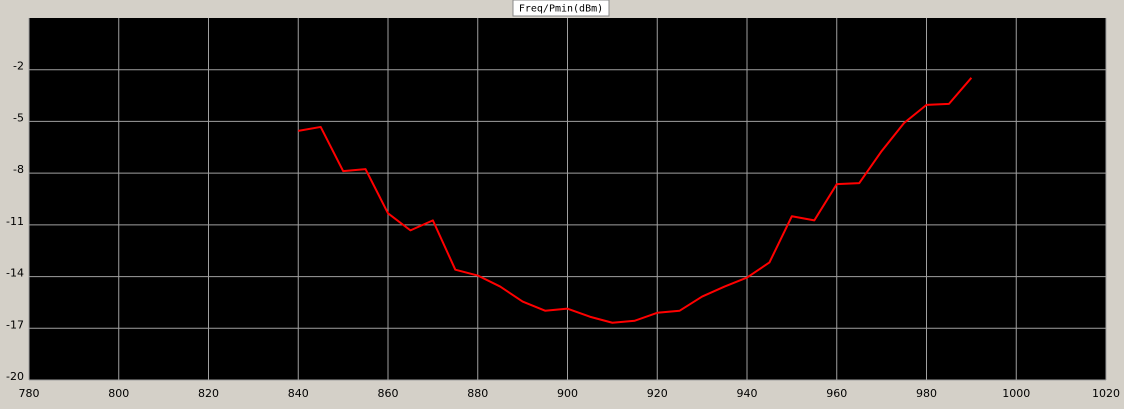  Describe the element at coordinates (388, 393) in the screenshot. I see `x-tick-label: 860` at that location.